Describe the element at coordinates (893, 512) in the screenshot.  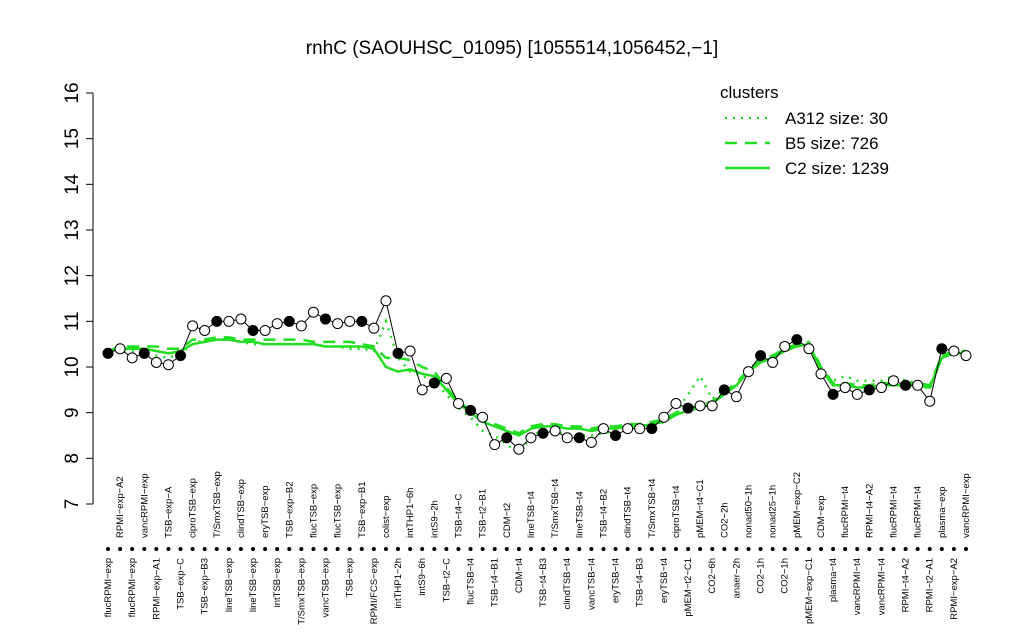
I see `x-tick-label: flucRPMI−t4` at that location.